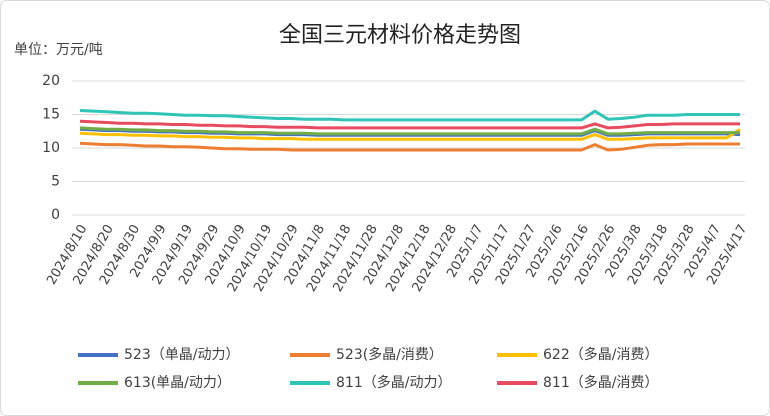 The height and width of the screenshot is (416, 770). What do you see at coordinates (393, 382) in the screenshot?
I see `legend-label: 811（多晶/动力）` at bounding box center [393, 382].